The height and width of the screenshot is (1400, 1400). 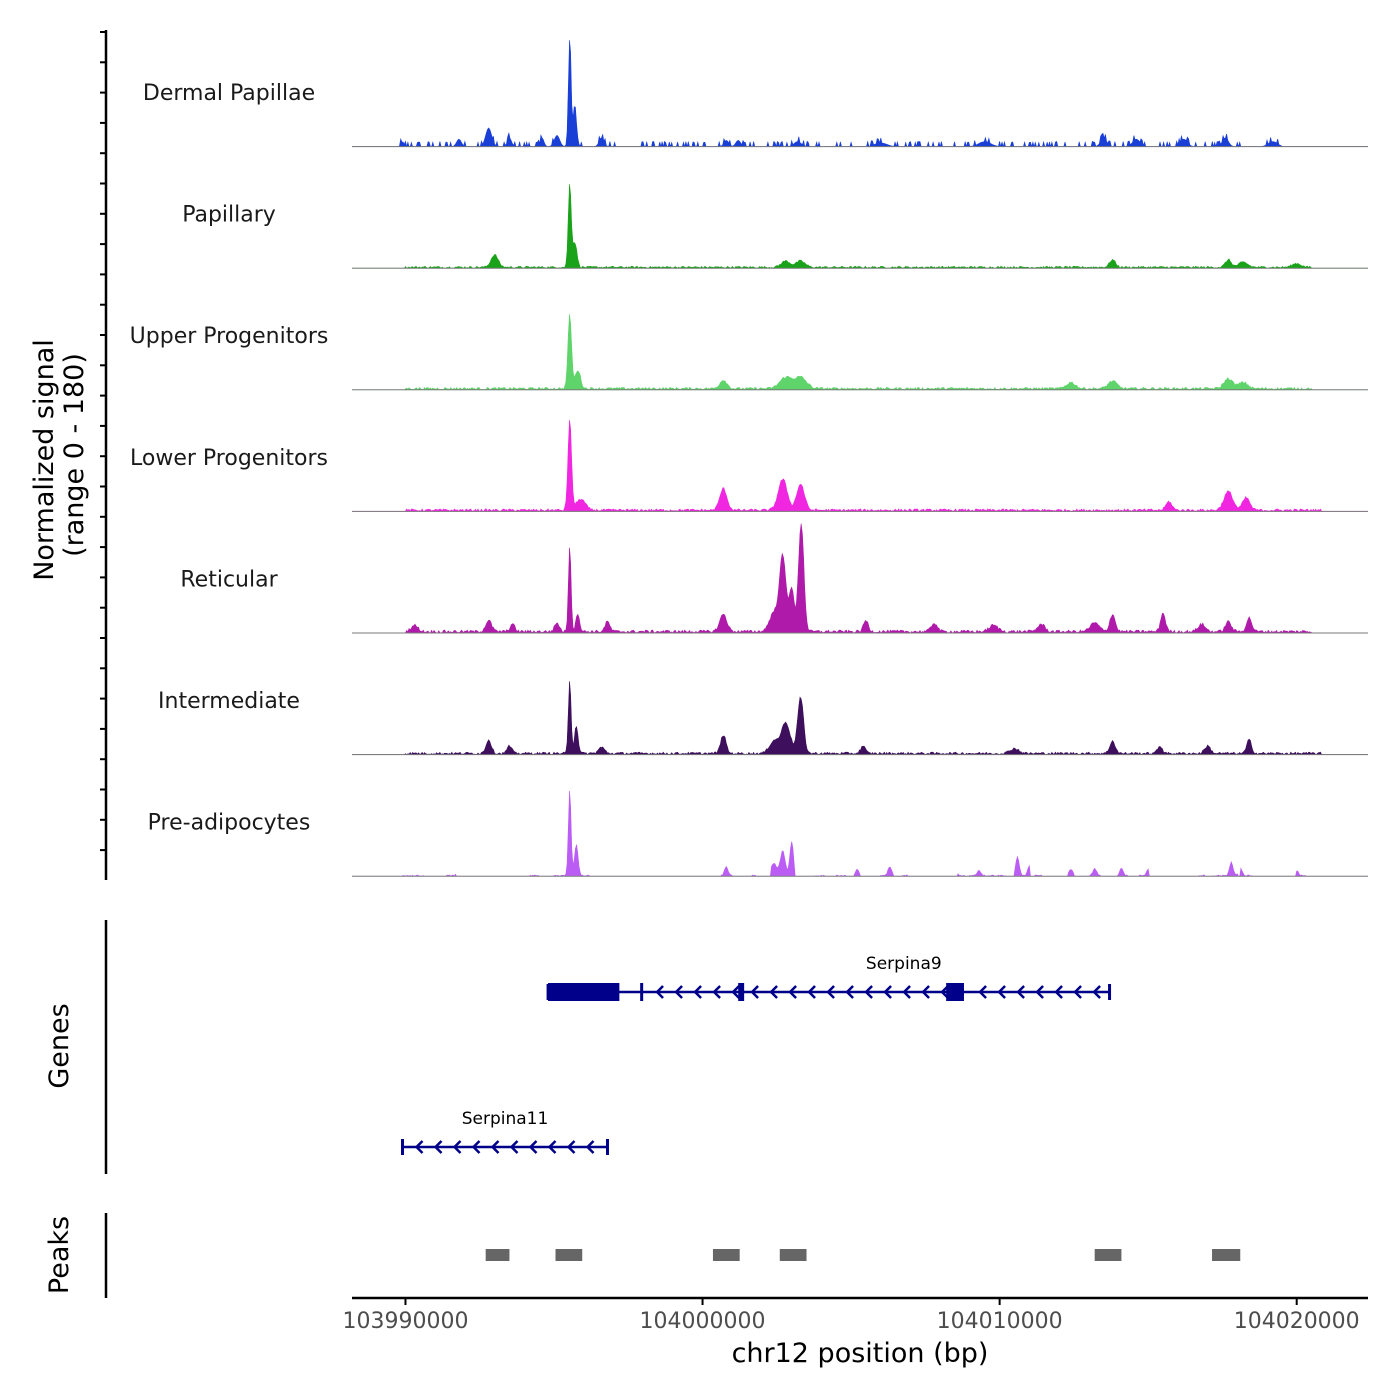 What do you see at coordinates (104, 664) in the screenshot?
I see `left-axis-lines` at bounding box center [104, 664].